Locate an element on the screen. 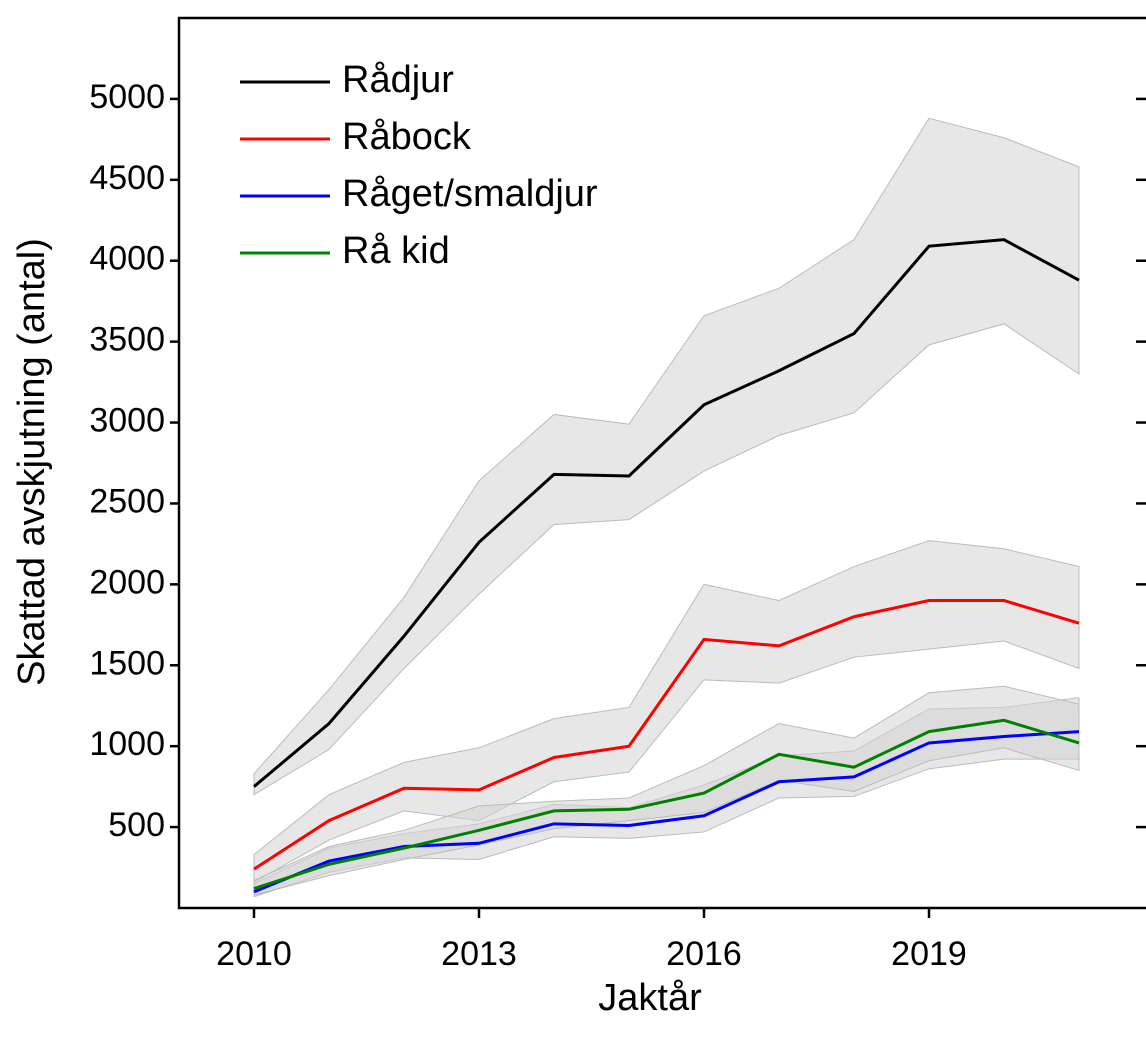 This screenshot has width=1146, height=1039. x-tick-label: 2016 is located at coordinates (704, 954).